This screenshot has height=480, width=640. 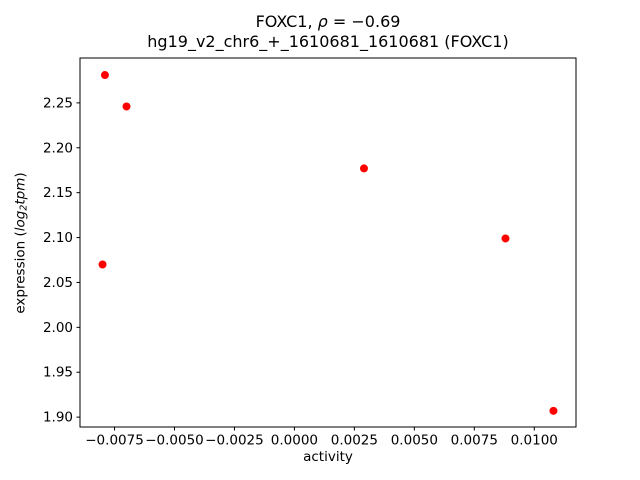 What do you see at coordinates (354, 441) in the screenshot?
I see `x-tick-label: 0.0025` at bounding box center [354, 441].